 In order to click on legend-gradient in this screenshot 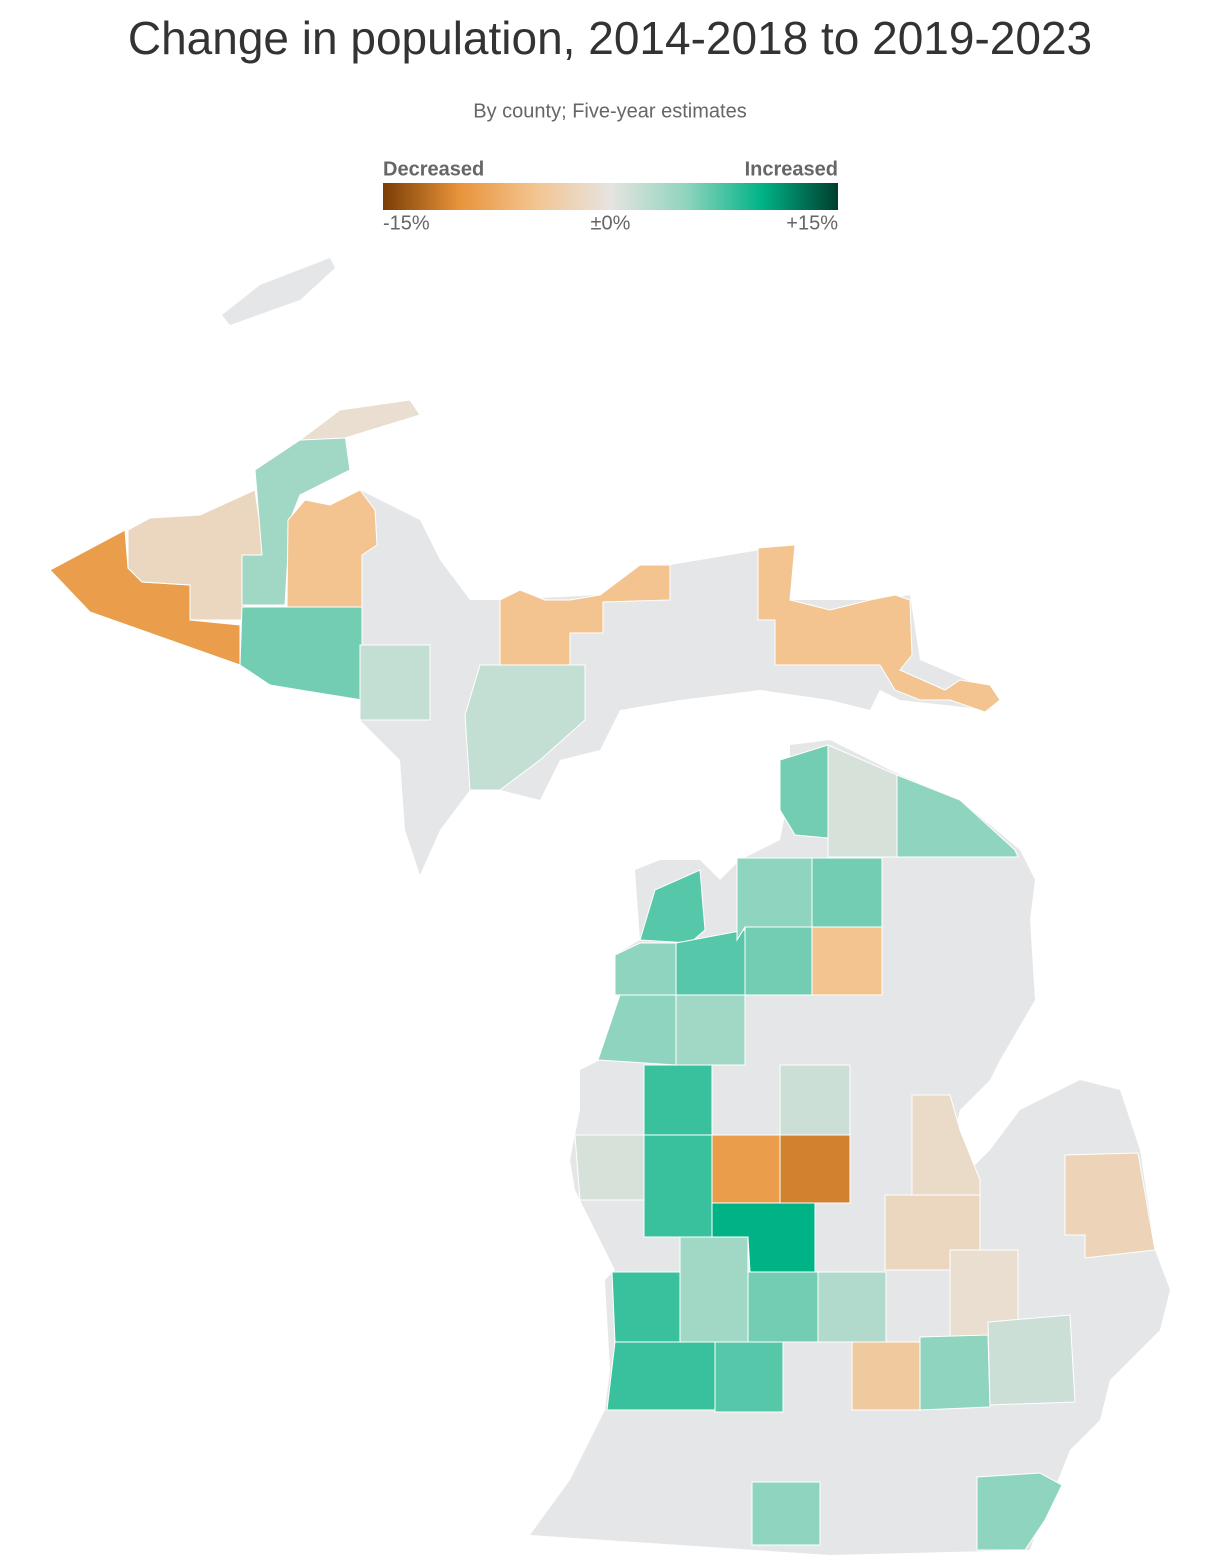, I will do `click(610, 196)`.